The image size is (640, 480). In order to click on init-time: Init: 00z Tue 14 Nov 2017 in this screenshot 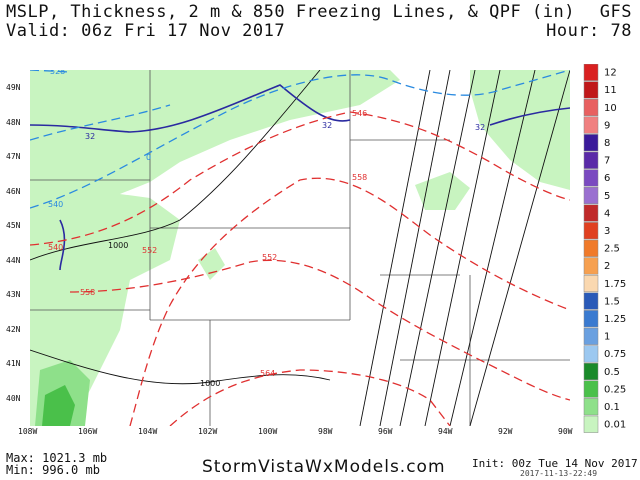, I will do `click(555, 463)`.